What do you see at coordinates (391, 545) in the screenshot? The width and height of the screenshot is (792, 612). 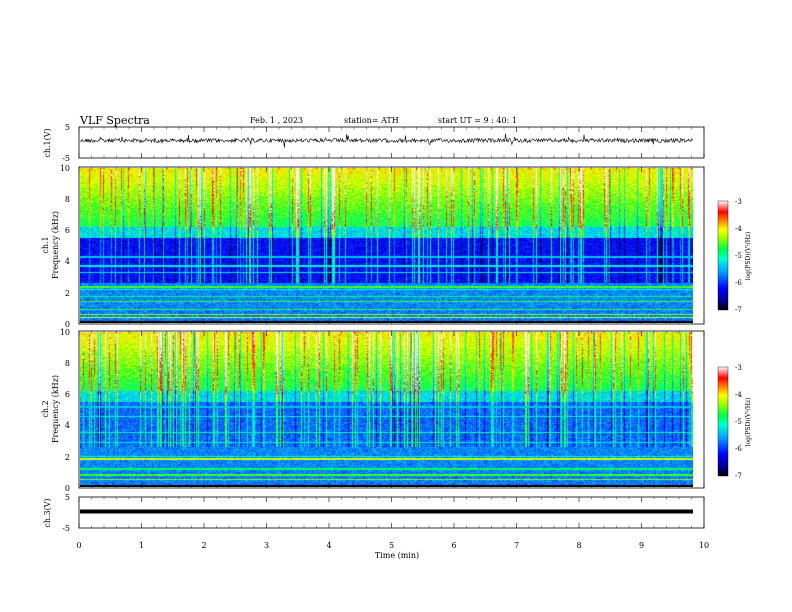 I see `xaxis-tick-label: 5` at bounding box center [391, 545].